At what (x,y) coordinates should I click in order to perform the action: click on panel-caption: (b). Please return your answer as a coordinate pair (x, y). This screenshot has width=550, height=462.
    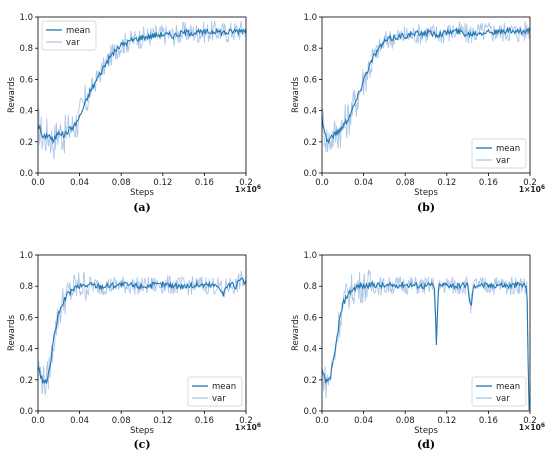
    Looking at the image, I should click on (426, 207).